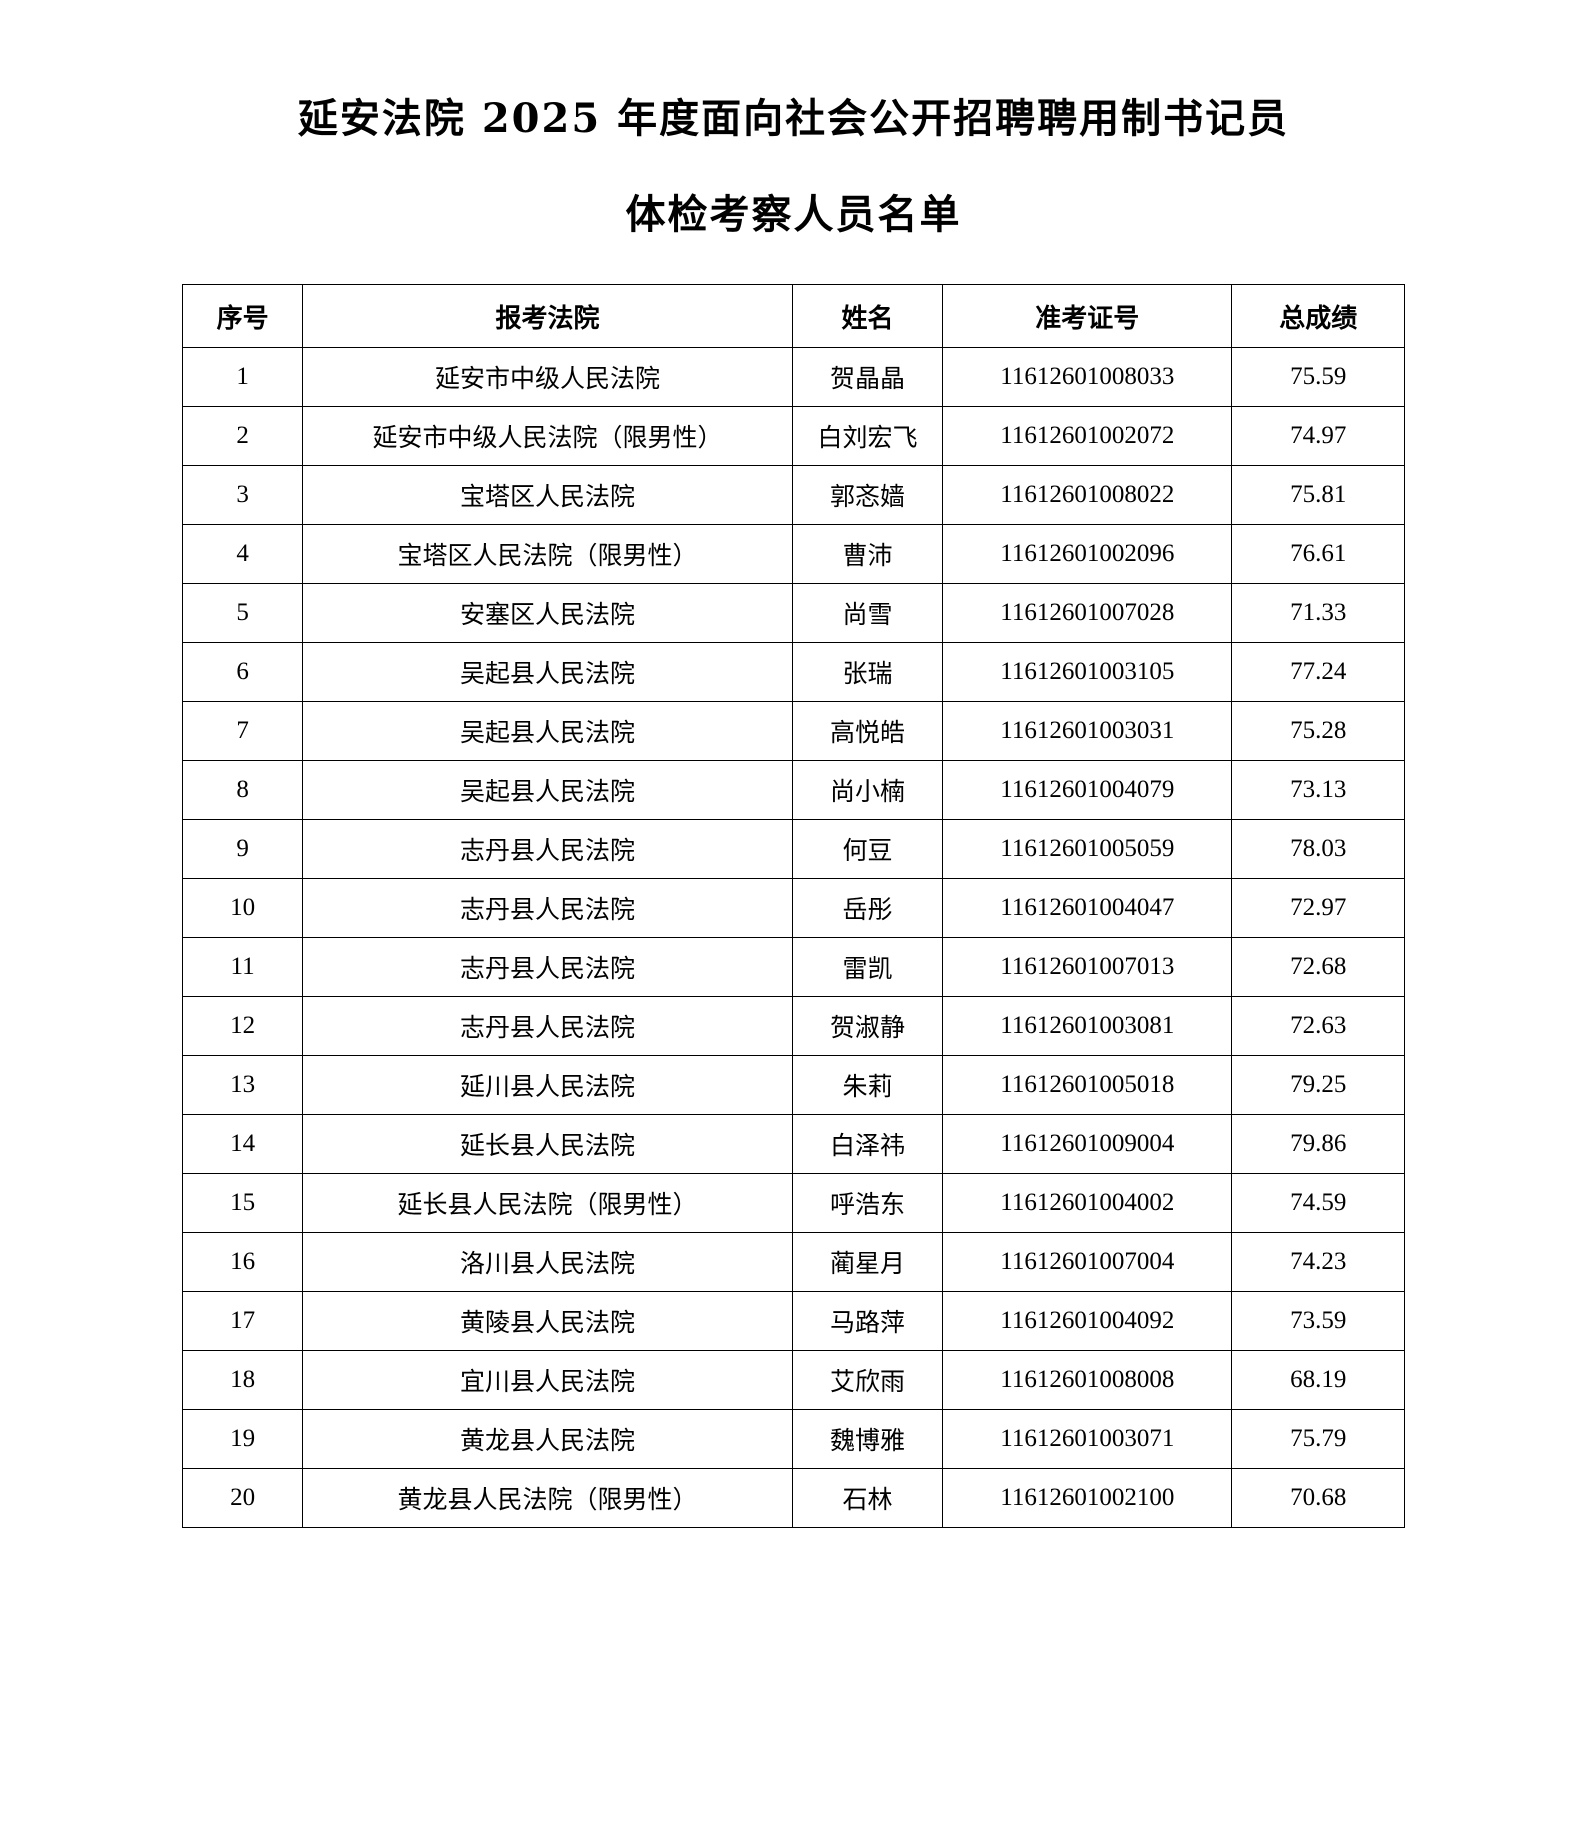  I want to click on cell-court: 延川县人民法院, so click(547, 1085).